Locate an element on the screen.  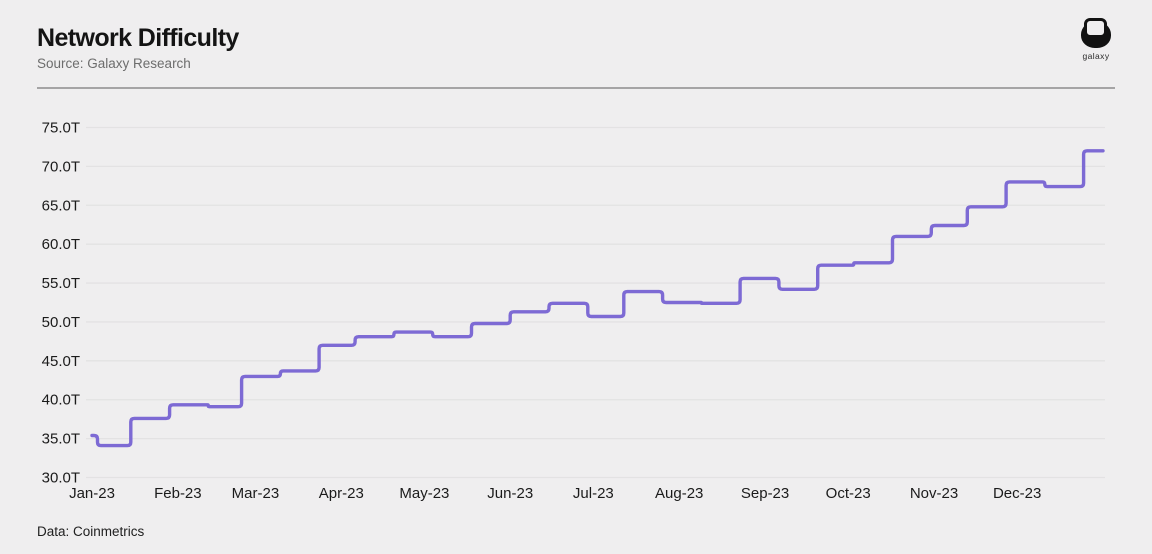
galaxy-wordmark: galaxy is located at coordinates (1096, 56).